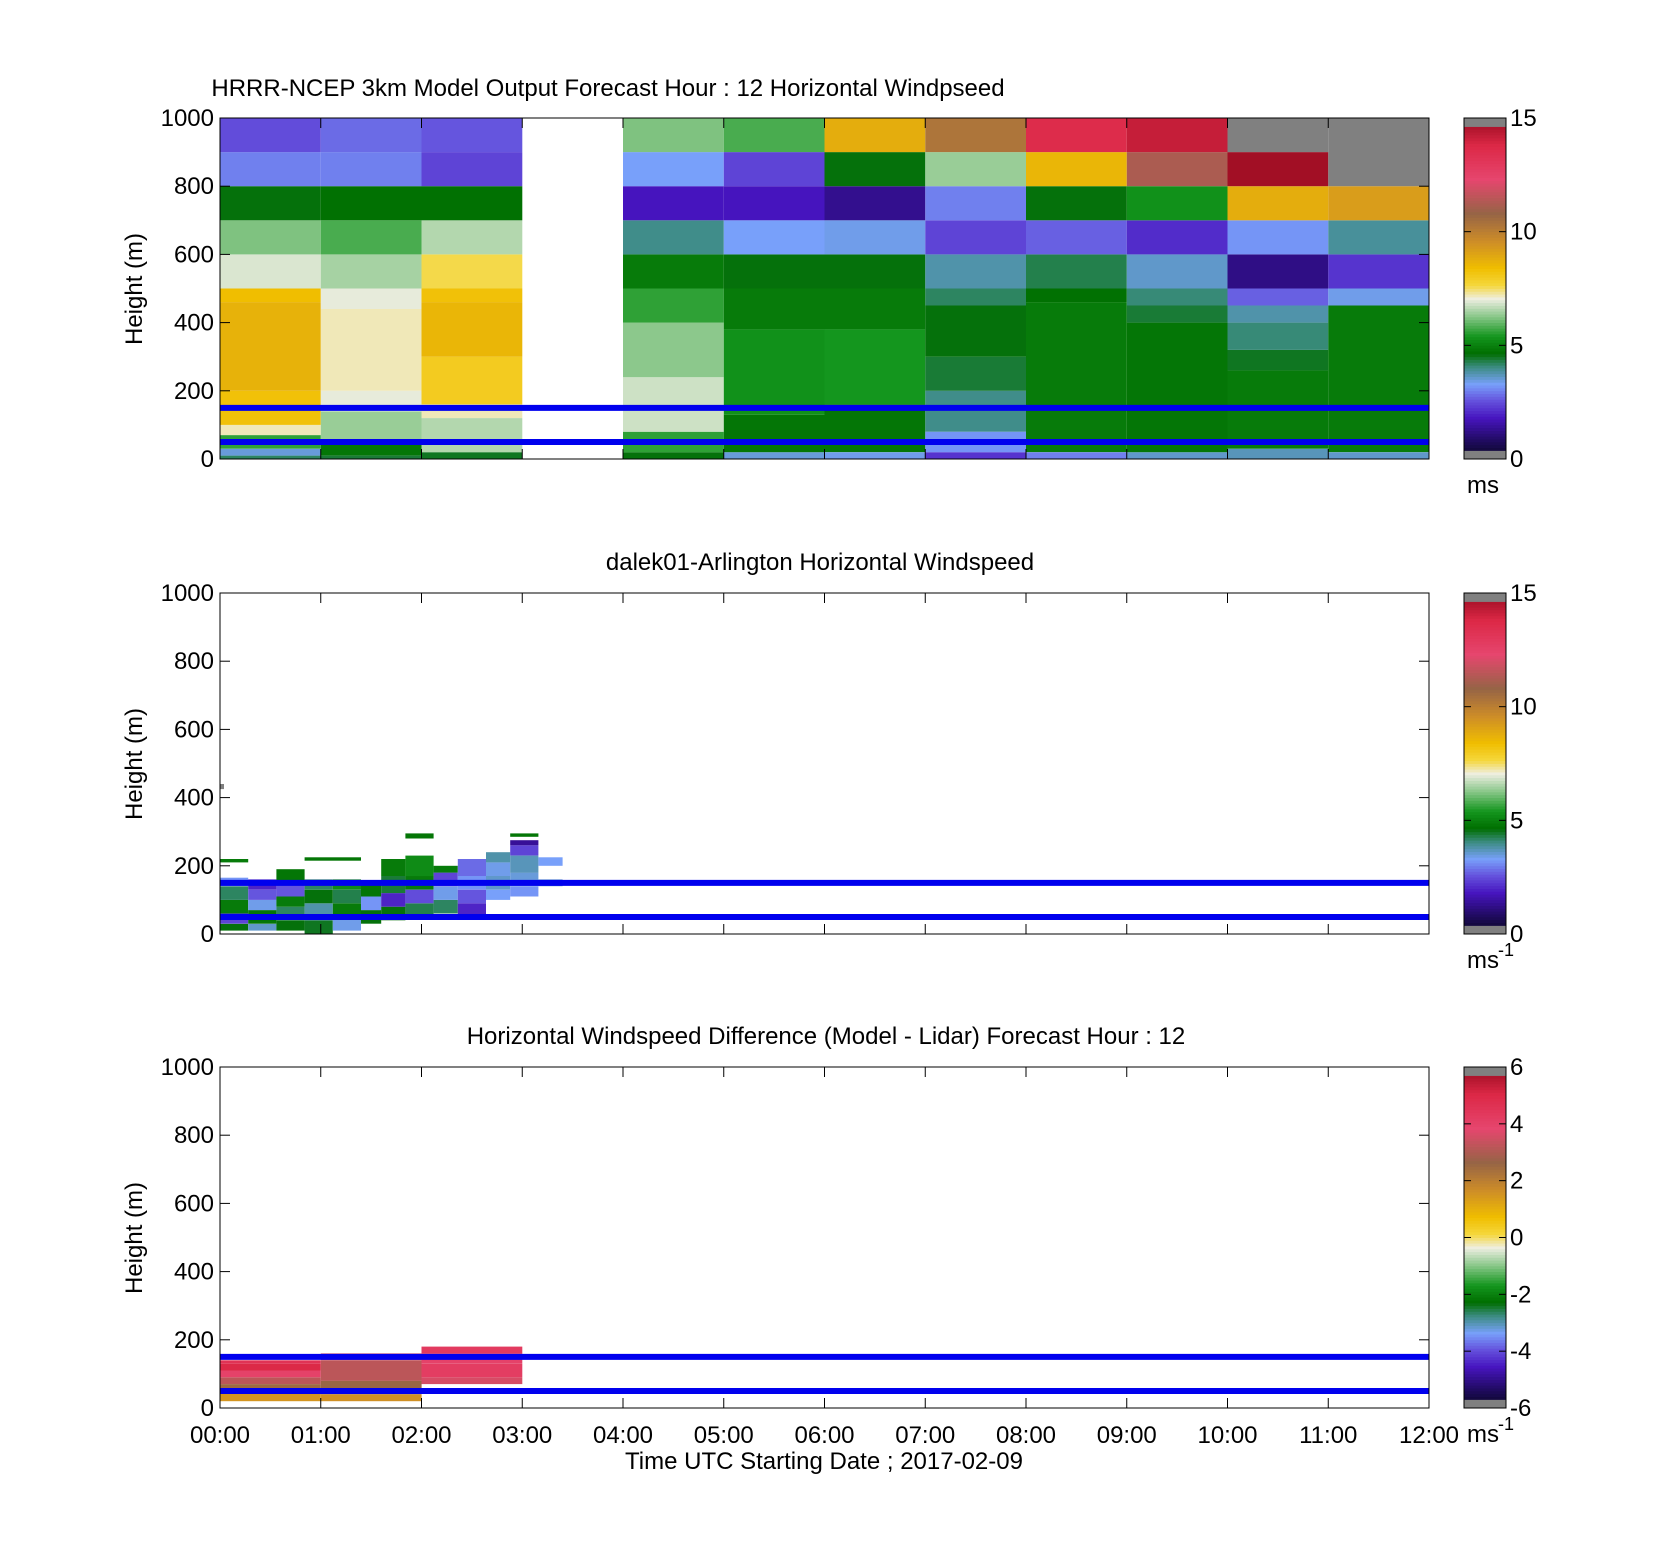 This screenshot has height=1561, width=1680. I want to click on colorbar-tick-label: 10, so click(1523, 707).